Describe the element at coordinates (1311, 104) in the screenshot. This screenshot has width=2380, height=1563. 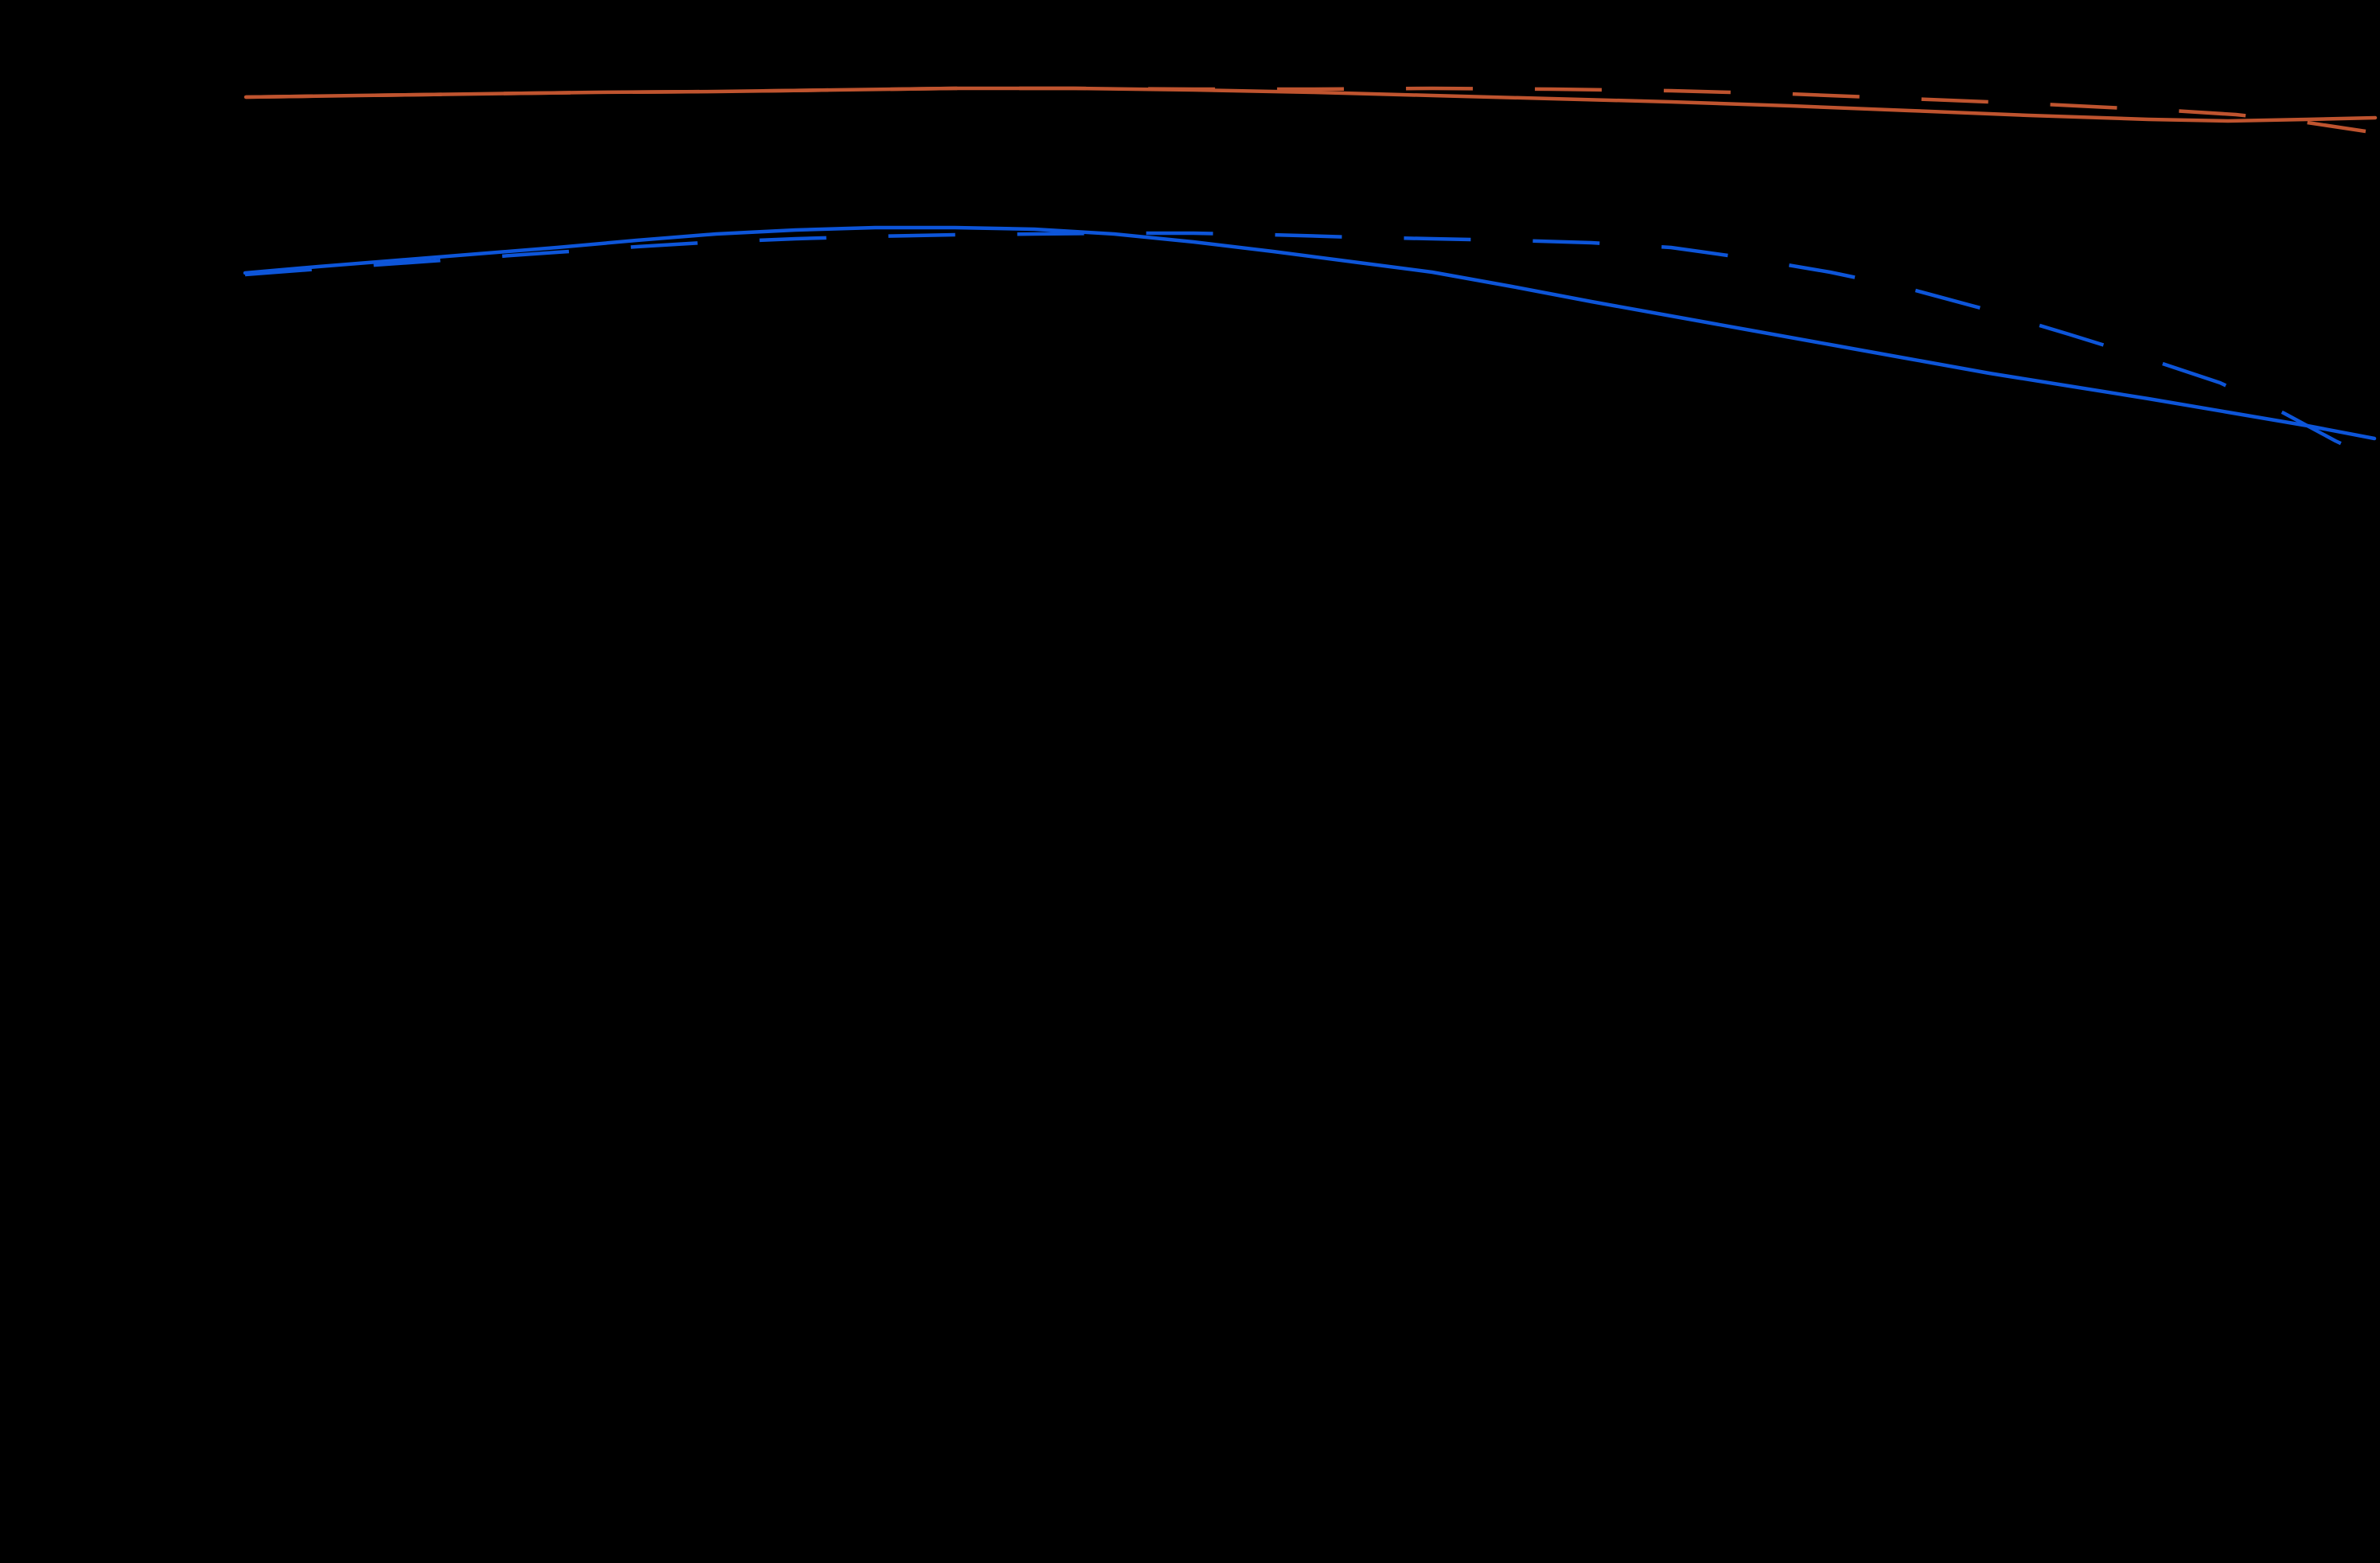
I see `orange-solid-line` at that location.